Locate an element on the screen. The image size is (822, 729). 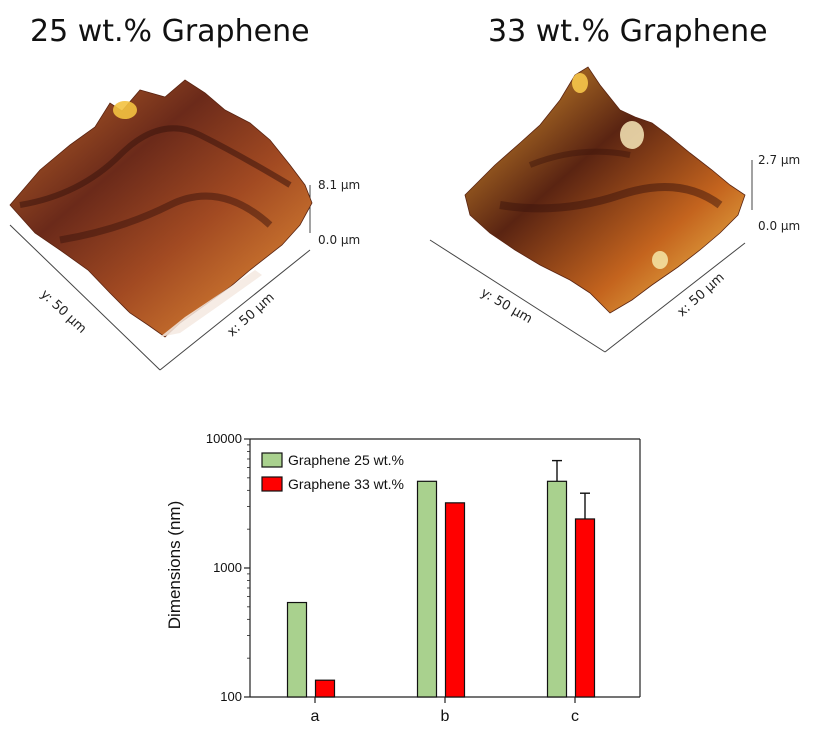
afm-right-zbottom: 0.0 µm is located at coordinates (779, 226).